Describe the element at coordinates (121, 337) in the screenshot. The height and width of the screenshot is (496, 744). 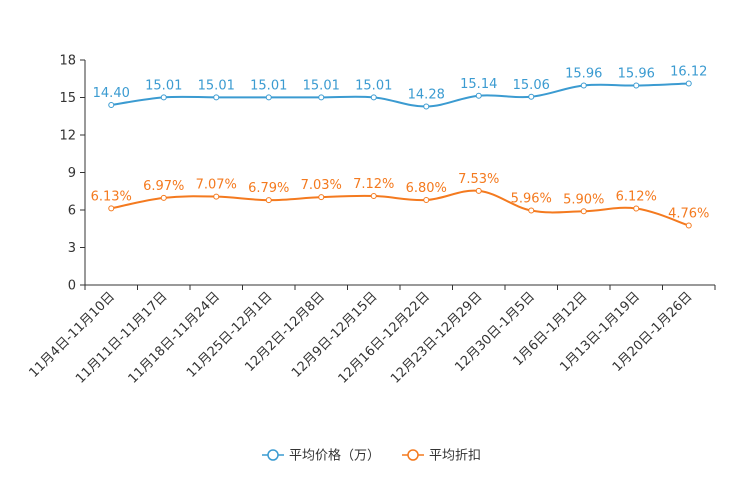
I see `x-tick-label: 11月11日-11月17日` at that location.